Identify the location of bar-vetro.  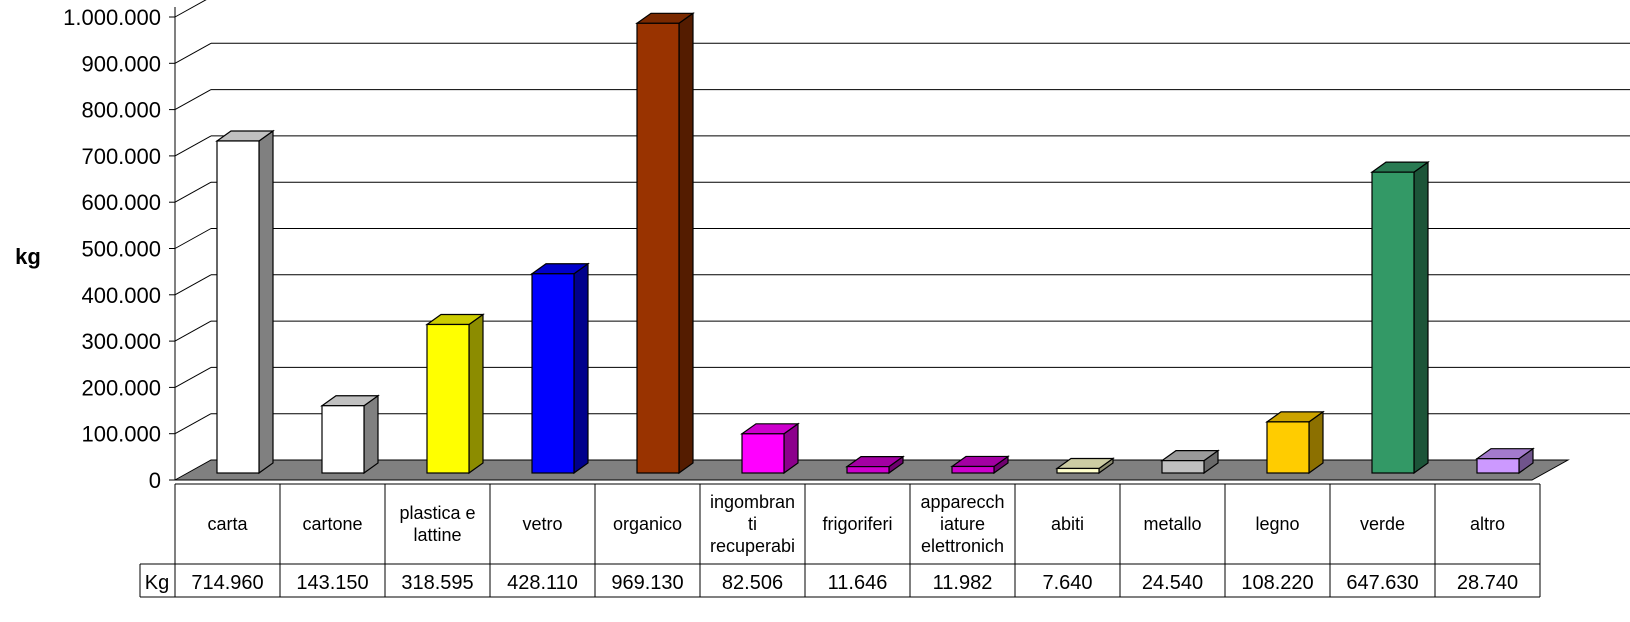
(560, 368).